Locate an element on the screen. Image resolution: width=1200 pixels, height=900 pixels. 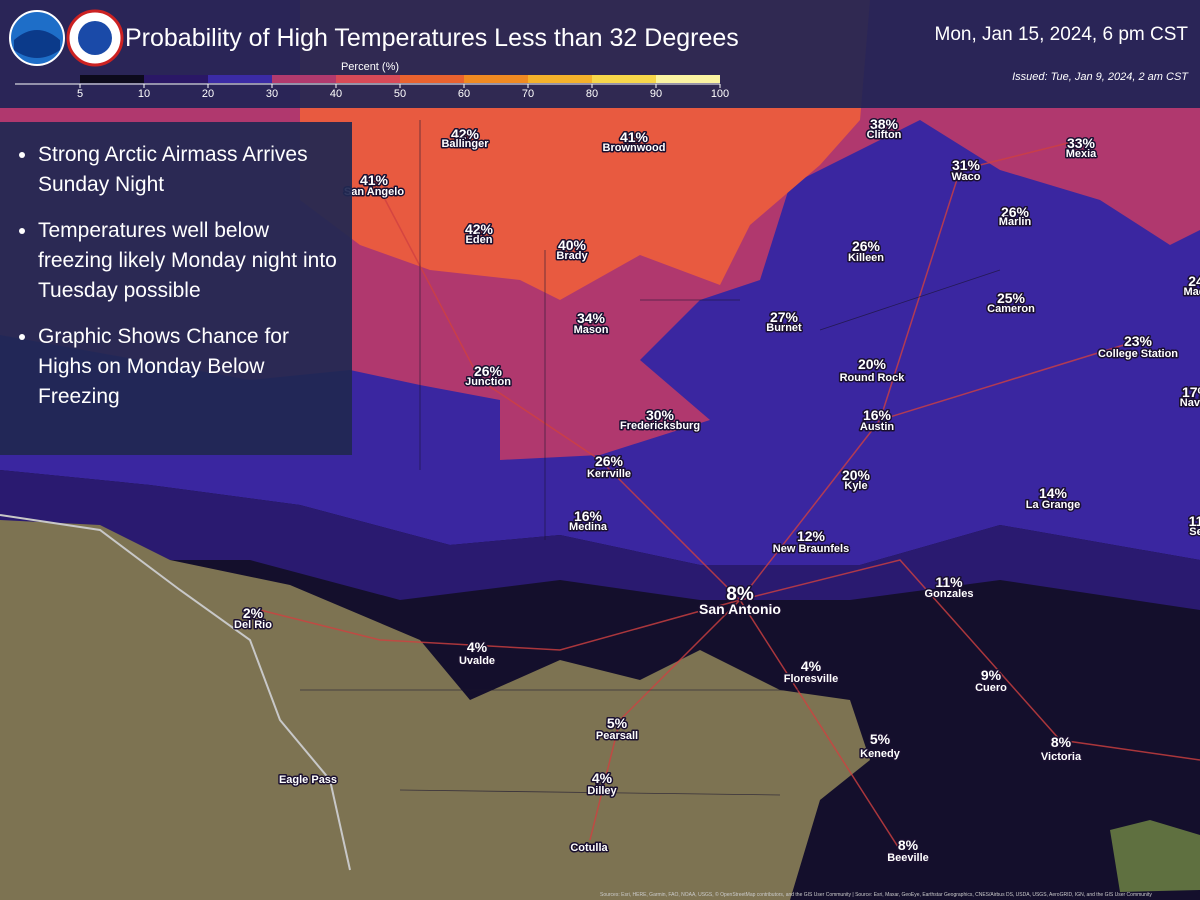
legend-title: Percent (%) is located at coordinates (370, 67).